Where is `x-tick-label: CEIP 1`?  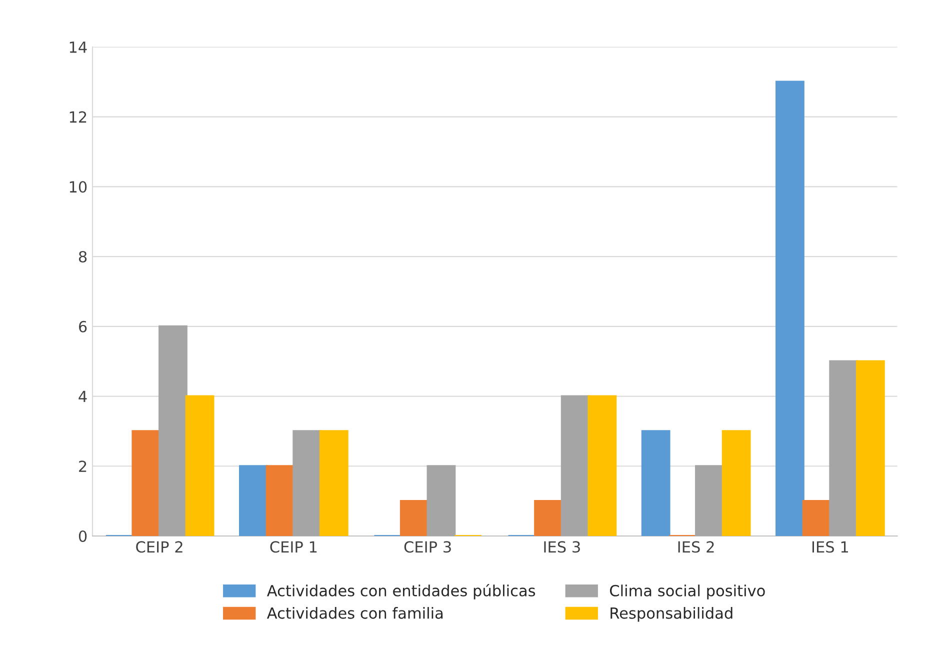
x-tick-label: CEIP 1 is located at coordinates (293, 547).